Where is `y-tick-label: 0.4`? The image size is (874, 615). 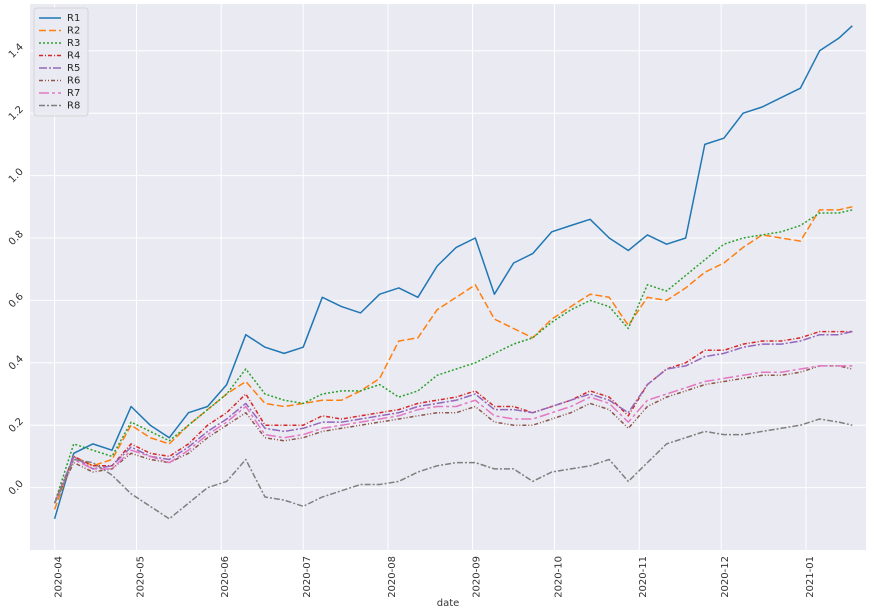 y-tick-label: 0.4 is located at coordinates (16, 363).